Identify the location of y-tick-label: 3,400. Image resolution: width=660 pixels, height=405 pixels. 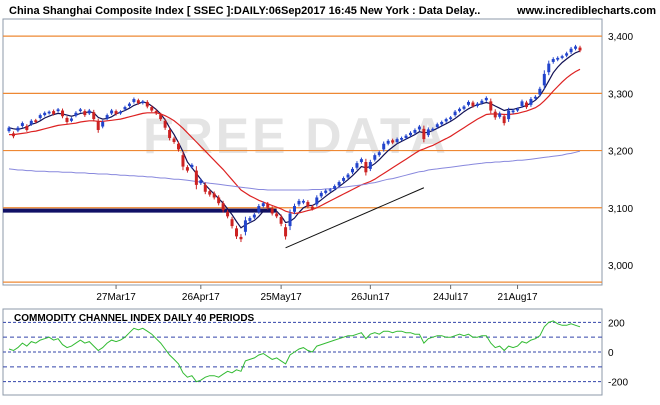
(620, 37).